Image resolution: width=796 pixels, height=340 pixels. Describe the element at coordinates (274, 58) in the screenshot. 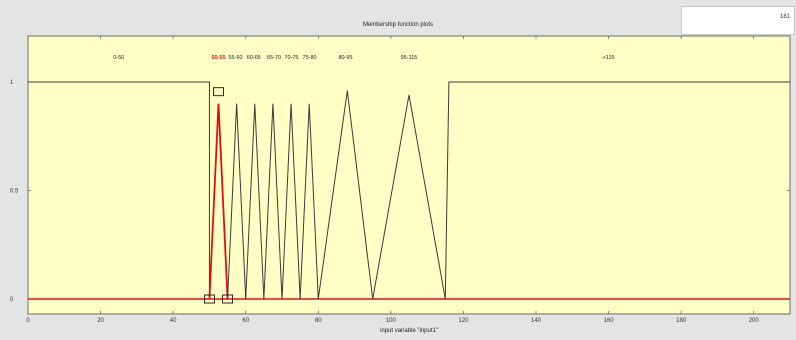

I see `mf-label: 65-70` at that location.